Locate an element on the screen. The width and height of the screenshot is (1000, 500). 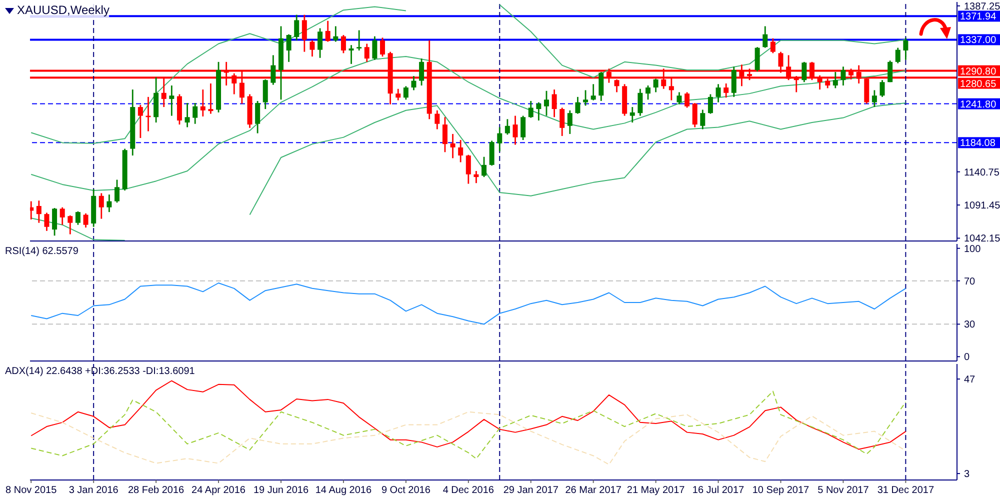
y-tick-label: 47 is located at coordinates (970, 380).